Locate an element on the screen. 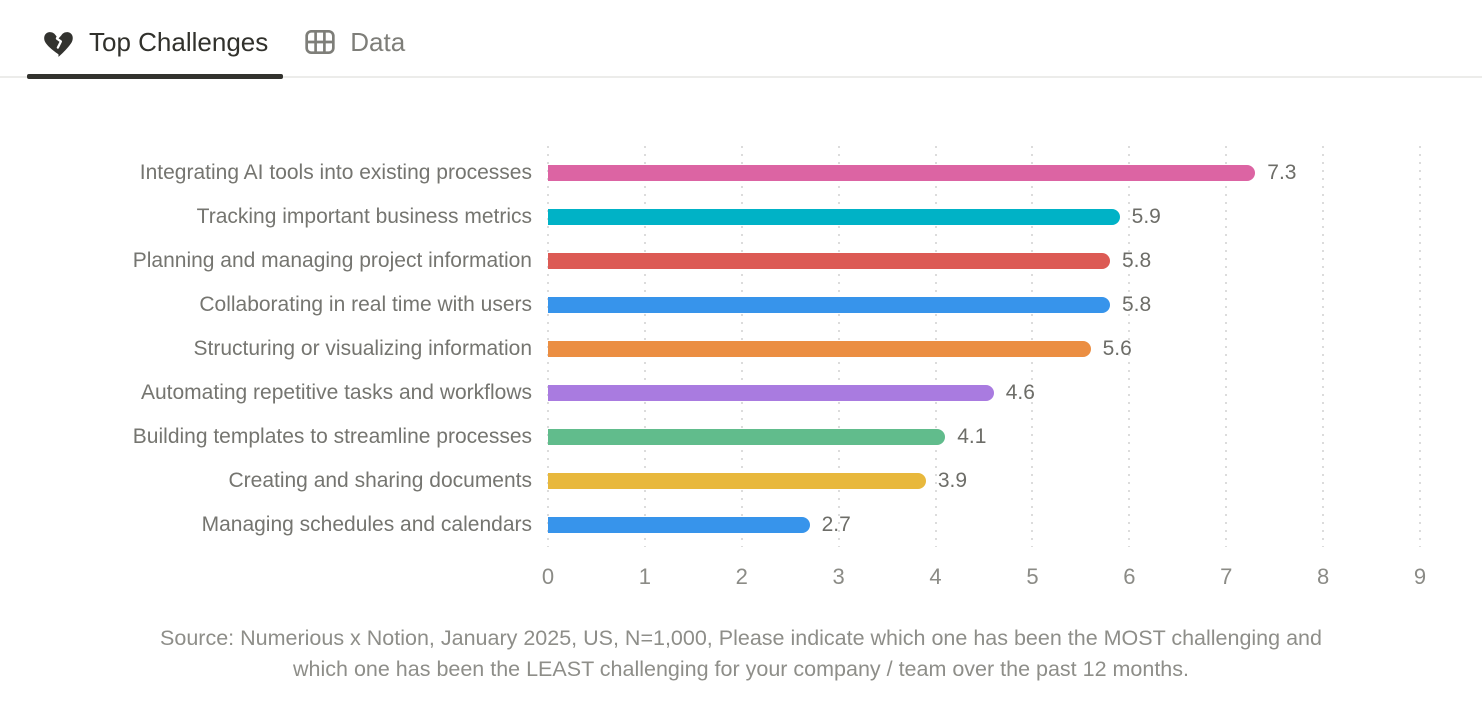  x-tick: 8 is located at coordinates (1323, 576).